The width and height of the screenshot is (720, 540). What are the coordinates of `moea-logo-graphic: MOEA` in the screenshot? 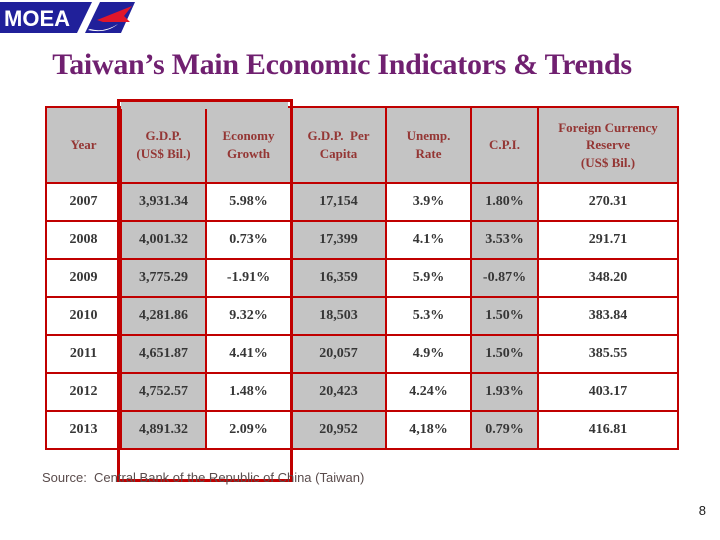 It's located at (67, 17).